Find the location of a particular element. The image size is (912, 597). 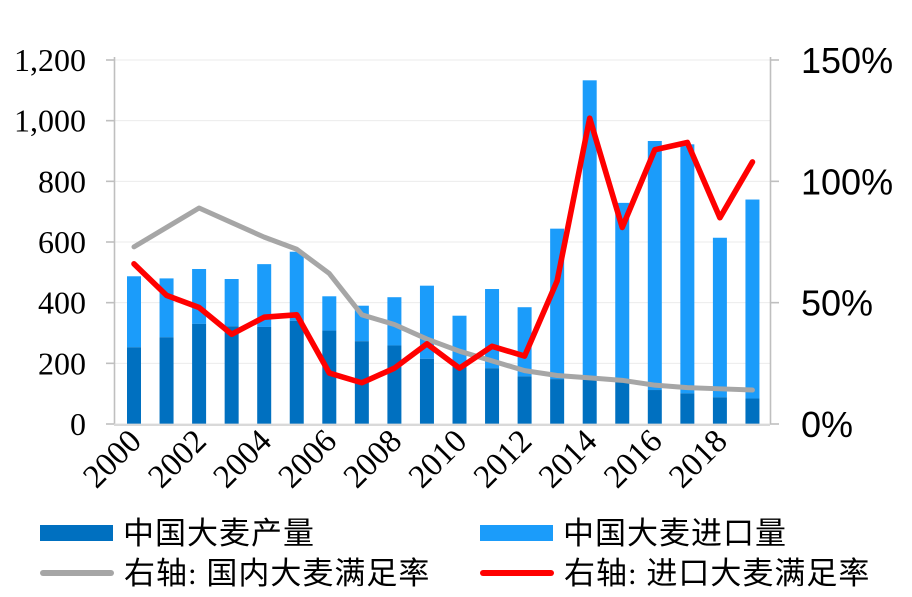

import-rate-line-swatch is located at coordinates (517, 573).